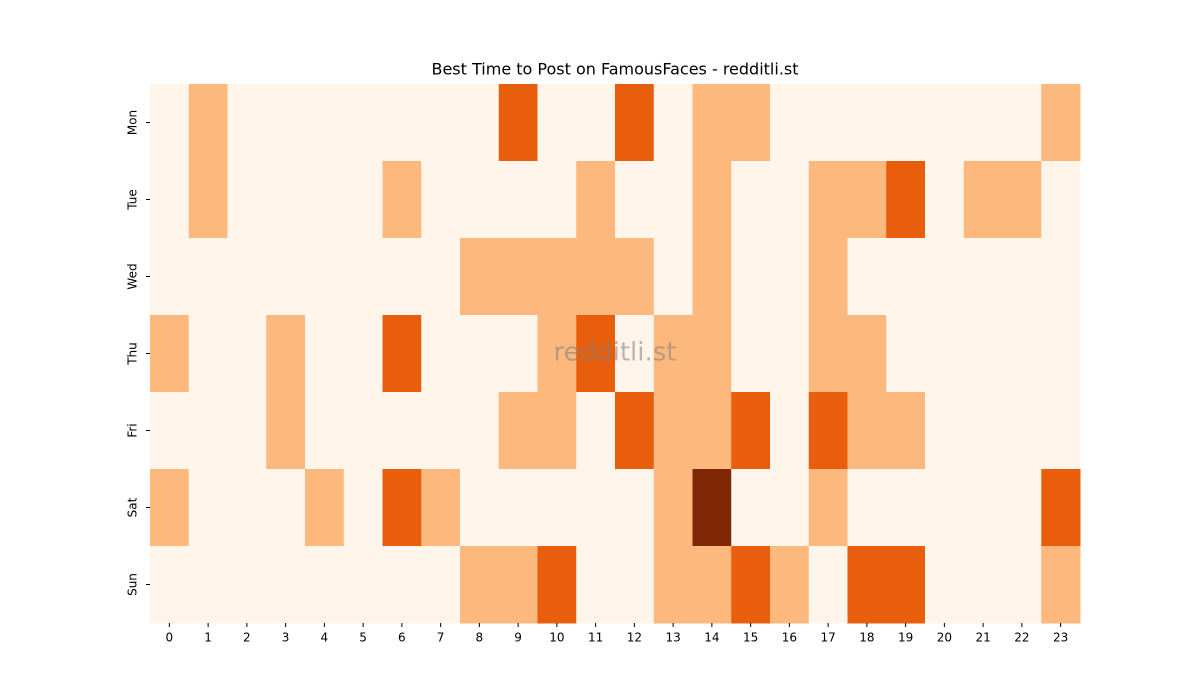 Image resolution: width=1200 pixels, height=700 pixels. Describe the element at coordinates (556, 638) in the screenshot. I see `x-tick-label: 10` at that location.